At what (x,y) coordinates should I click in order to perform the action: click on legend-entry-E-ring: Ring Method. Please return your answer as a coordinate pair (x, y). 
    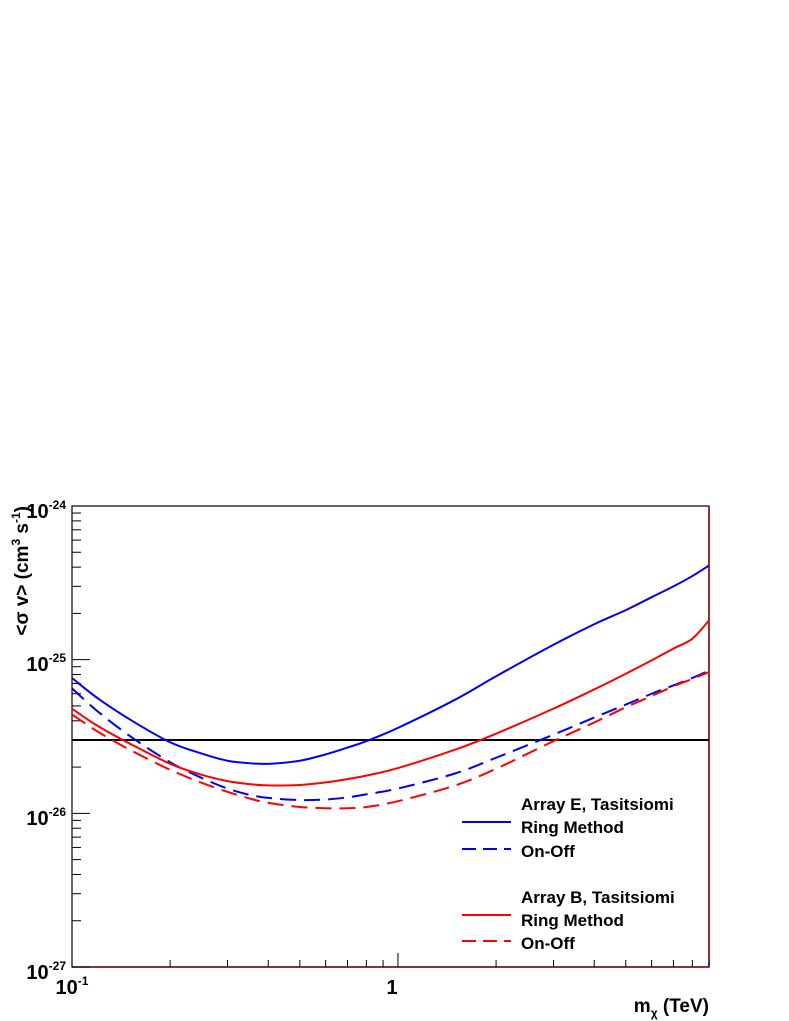
    Looking at the image, I should click on (572, 827).